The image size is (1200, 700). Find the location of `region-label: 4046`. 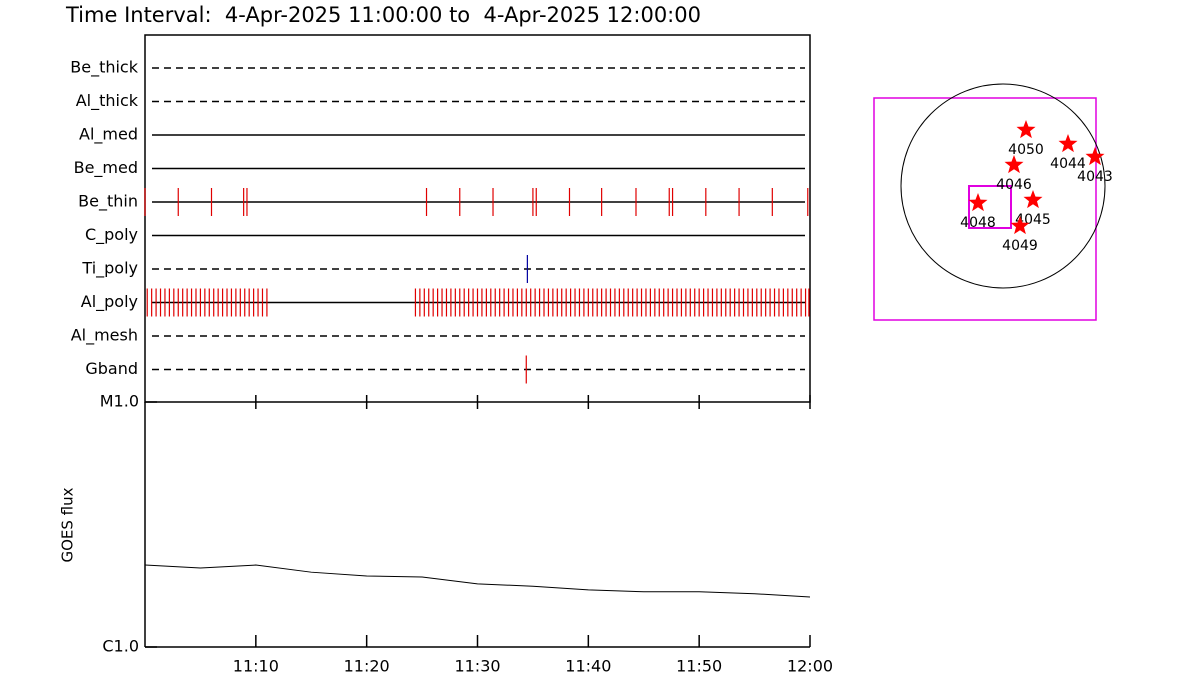

region-label: 4046 is located at coordinates (1014, 185).